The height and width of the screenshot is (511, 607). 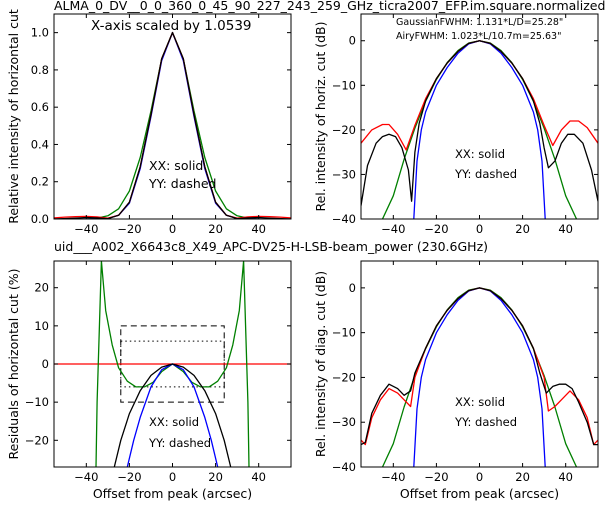 What do you see at coordinates (40, 144) in the screenshot?
I see `y-tick-label: 0.4` at bounding box center [40, 144].